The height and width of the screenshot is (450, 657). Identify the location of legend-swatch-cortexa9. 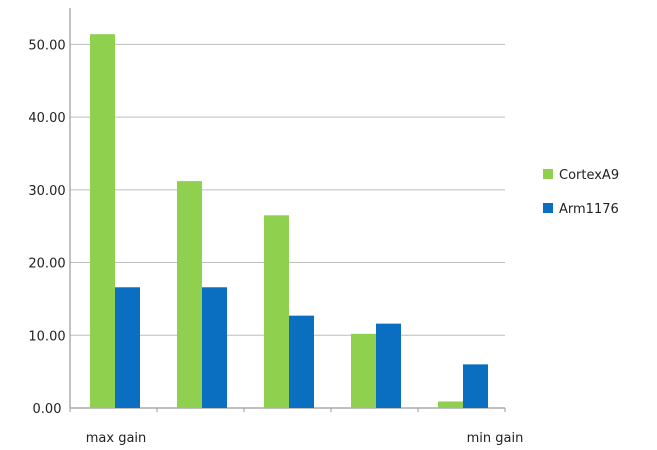
(548, 174).